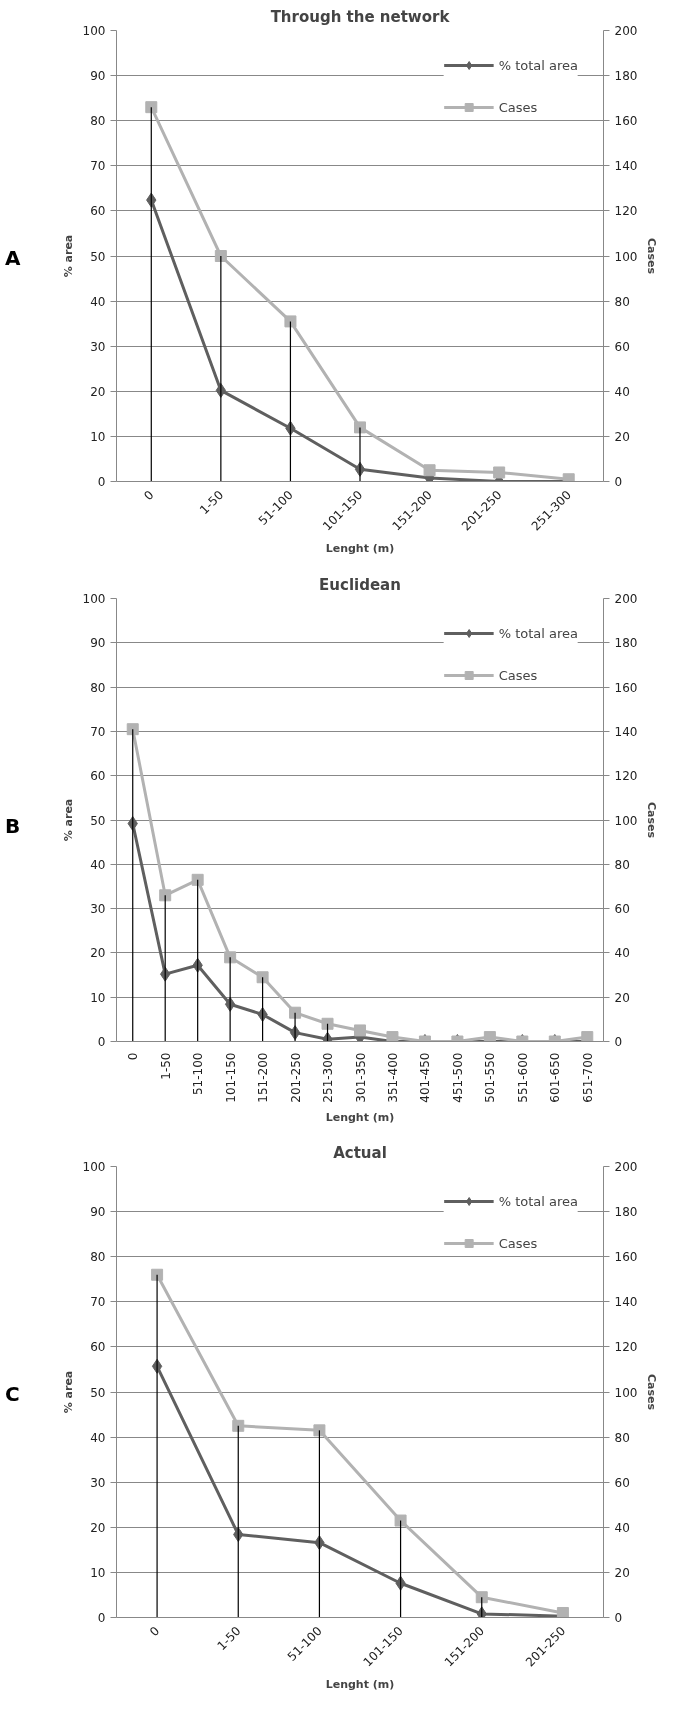 This screenshot has height=1728, width=677. Describe the element at coordinates (360, 1152) in the screenshot. I see `chart-title: Actual` at that location.